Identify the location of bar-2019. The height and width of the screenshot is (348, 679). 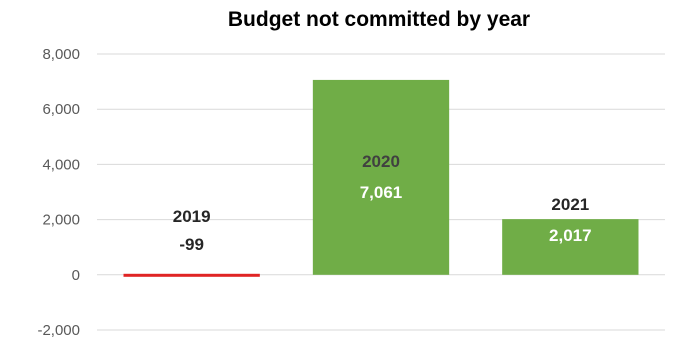
(191, 275).